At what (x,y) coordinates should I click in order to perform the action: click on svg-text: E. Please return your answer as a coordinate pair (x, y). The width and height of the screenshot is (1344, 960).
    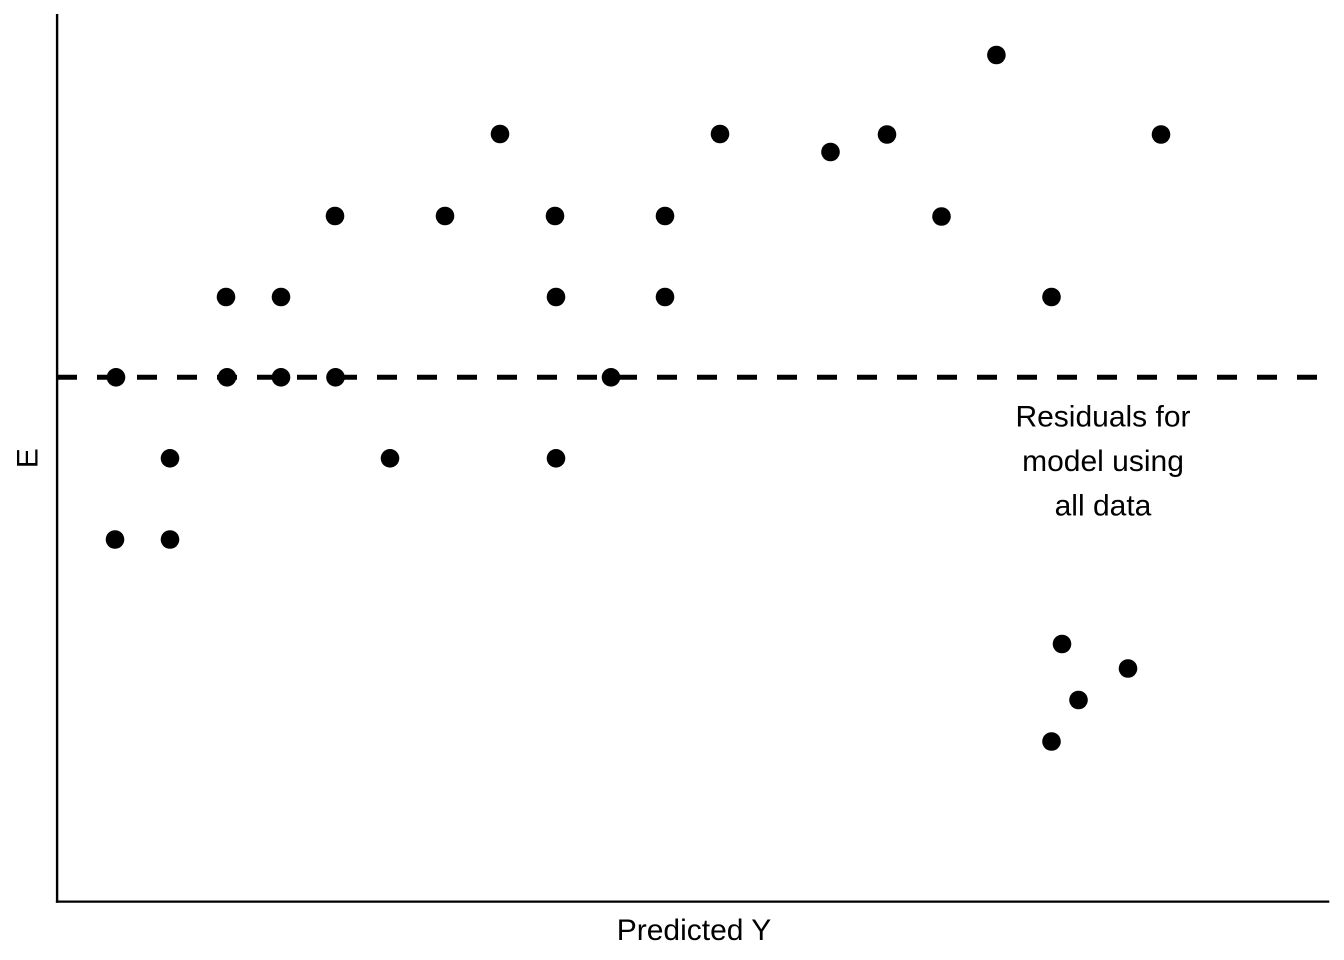
    Looking at the image, I should click on (27, 458).